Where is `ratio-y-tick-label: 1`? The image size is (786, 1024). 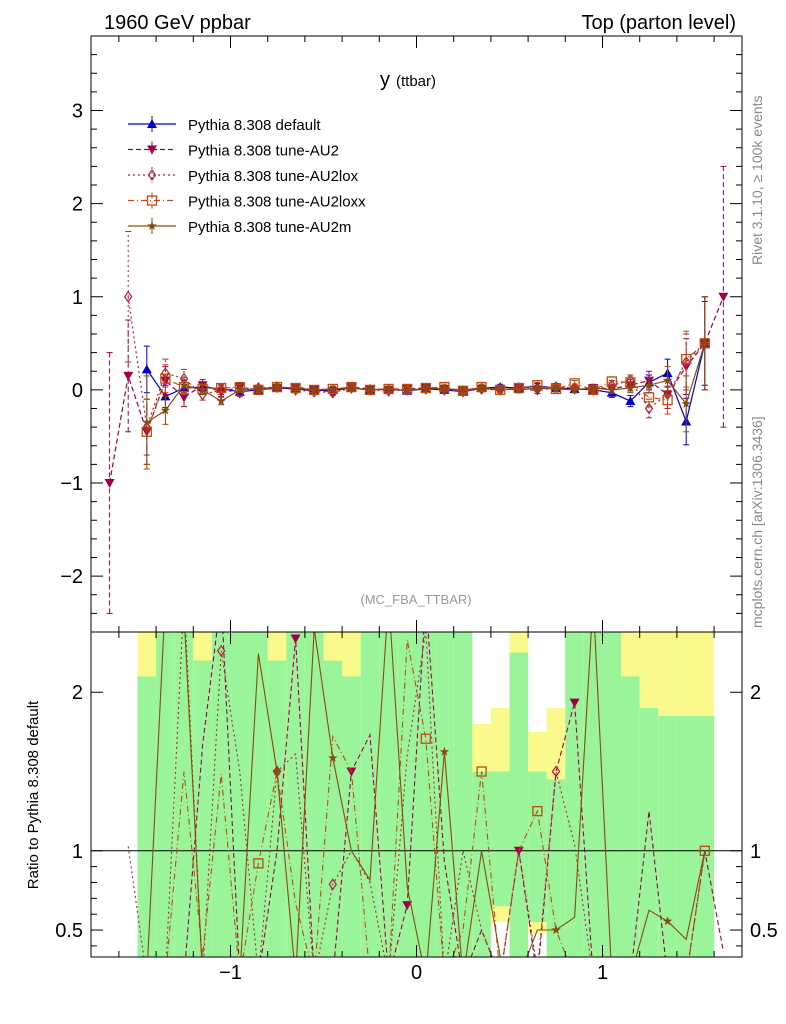
ratio-y-tick-label: 1 is located at coordinates (77, 852).